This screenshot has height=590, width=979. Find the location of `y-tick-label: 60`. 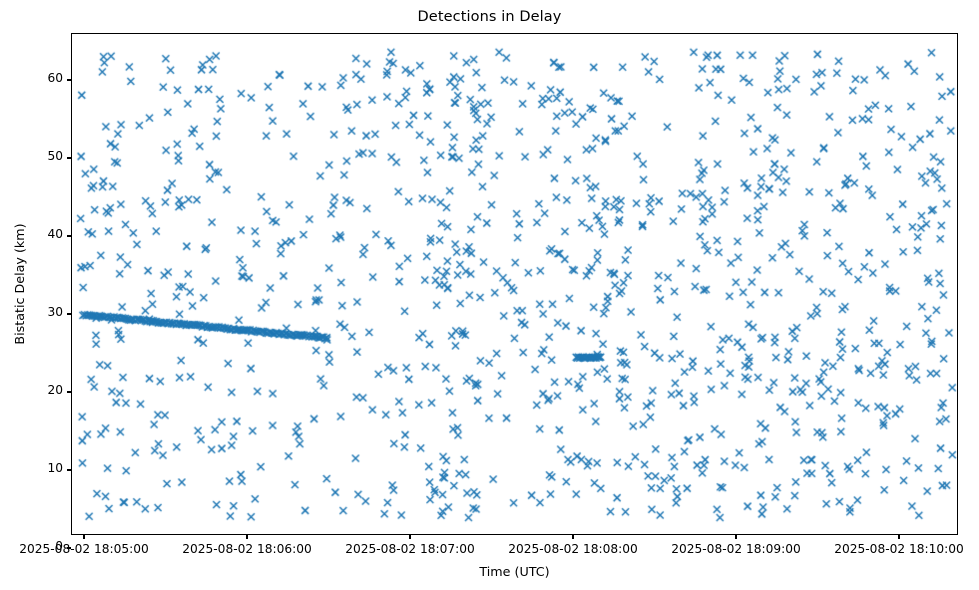

y-tick-label: 60 is located at coordinates (55, 78).